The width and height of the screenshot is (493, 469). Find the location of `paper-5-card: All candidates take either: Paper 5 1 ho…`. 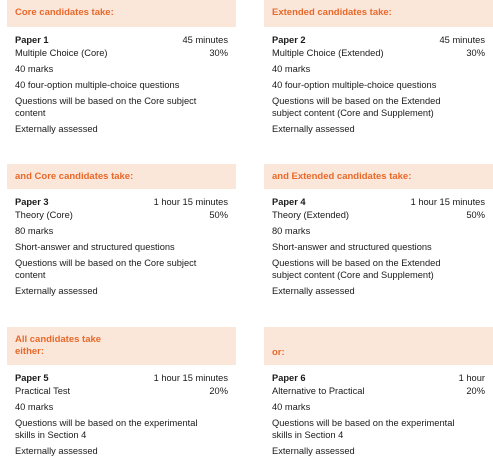

paper-5-card: All candidates take either: Paper 5 1 ho… is located at coordinates (121, 392).